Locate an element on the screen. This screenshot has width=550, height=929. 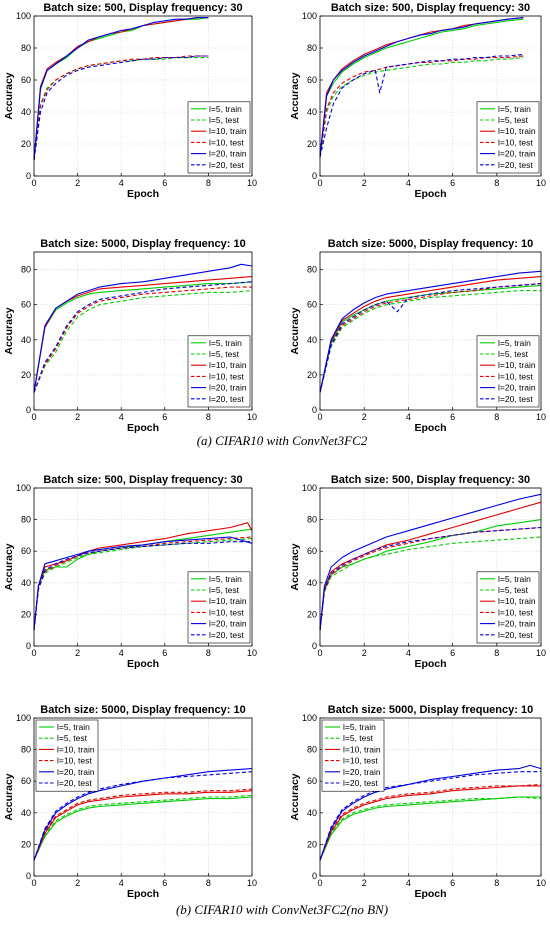
x-tick-label: 0 is located at coordinates (319, 653).